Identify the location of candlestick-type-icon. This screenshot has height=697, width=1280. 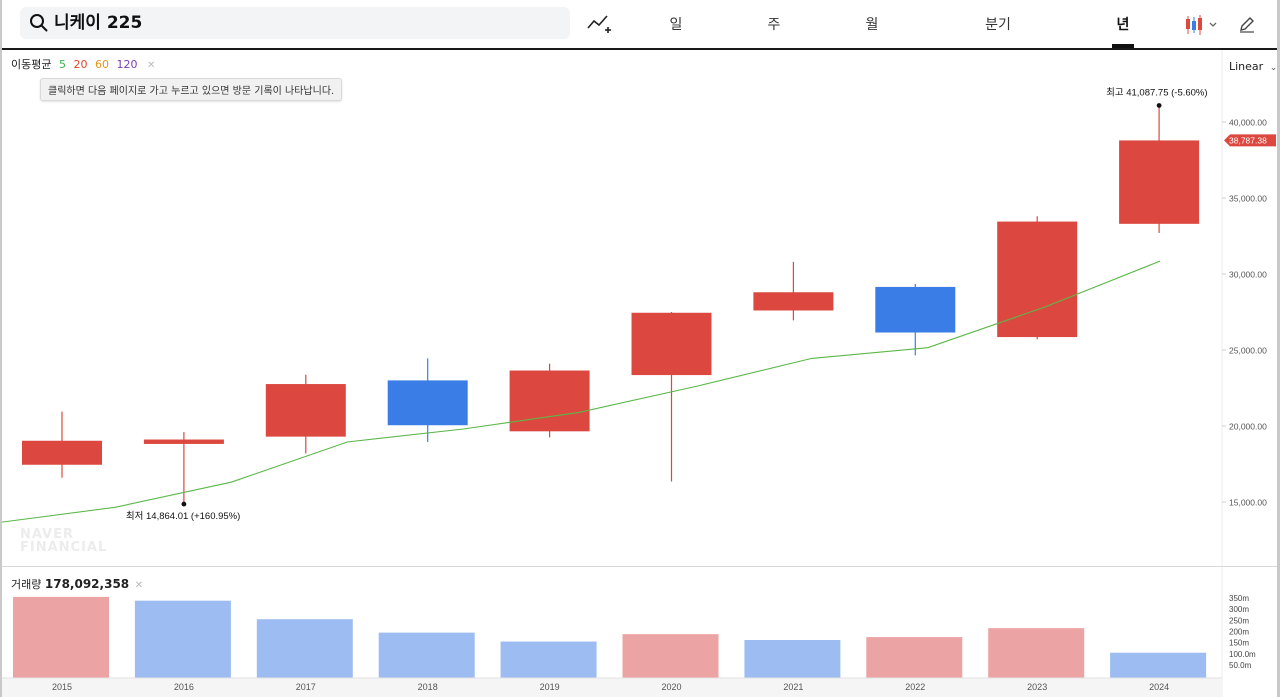
(1202, 25).